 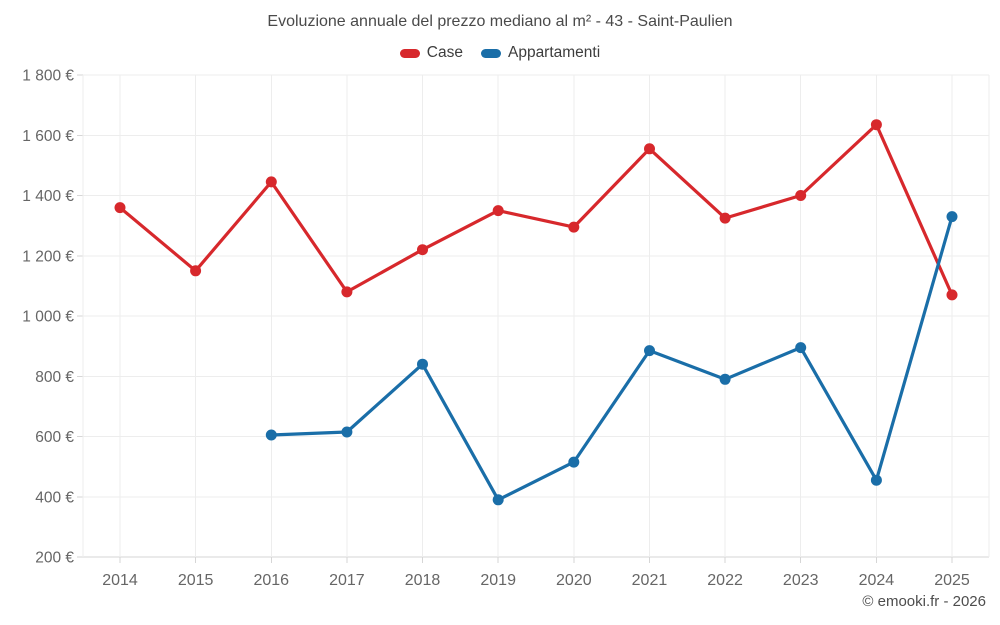 What do you see at coordinates (801, 580) in the screenshot?
I see `svg-text: 2023` at bounding box center [801, 580].